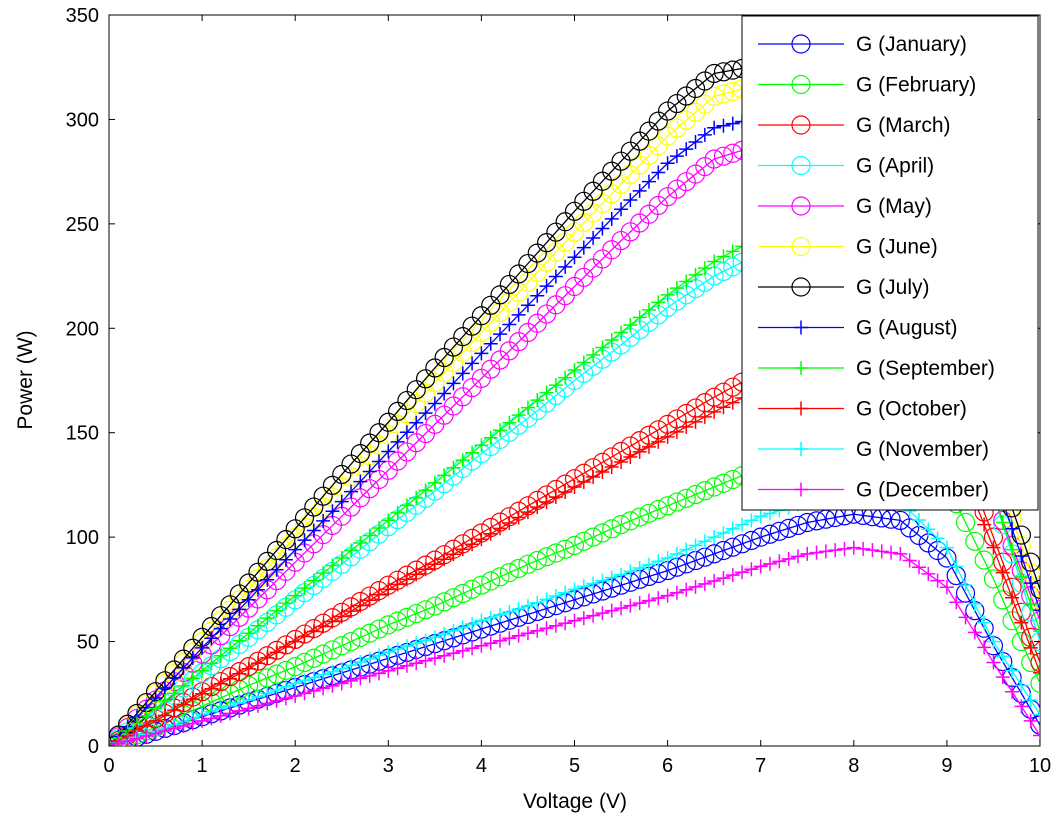  I want to click on legend-label: G (June), so click(897, 247).